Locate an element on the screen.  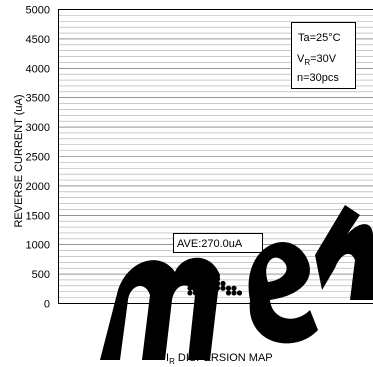
y-tick-label: 0 is located at coordinates (47, 305).